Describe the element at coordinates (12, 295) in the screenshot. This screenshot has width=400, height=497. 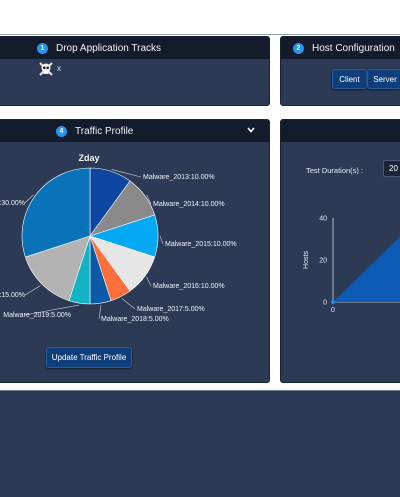
I see `pie-slice-label: :15.00%` at that location.